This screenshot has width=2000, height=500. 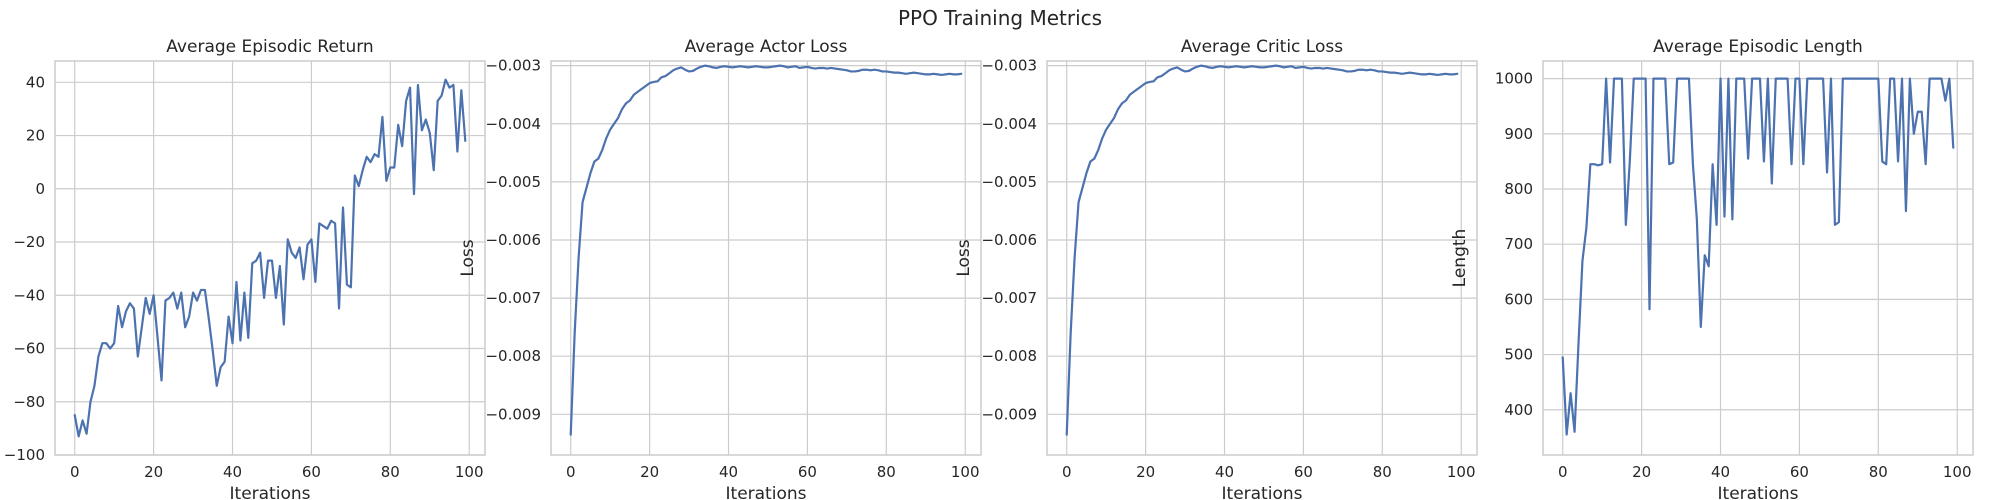 I want to click on chart-title: Average Episodic Length, so click(x=1758, y=47).